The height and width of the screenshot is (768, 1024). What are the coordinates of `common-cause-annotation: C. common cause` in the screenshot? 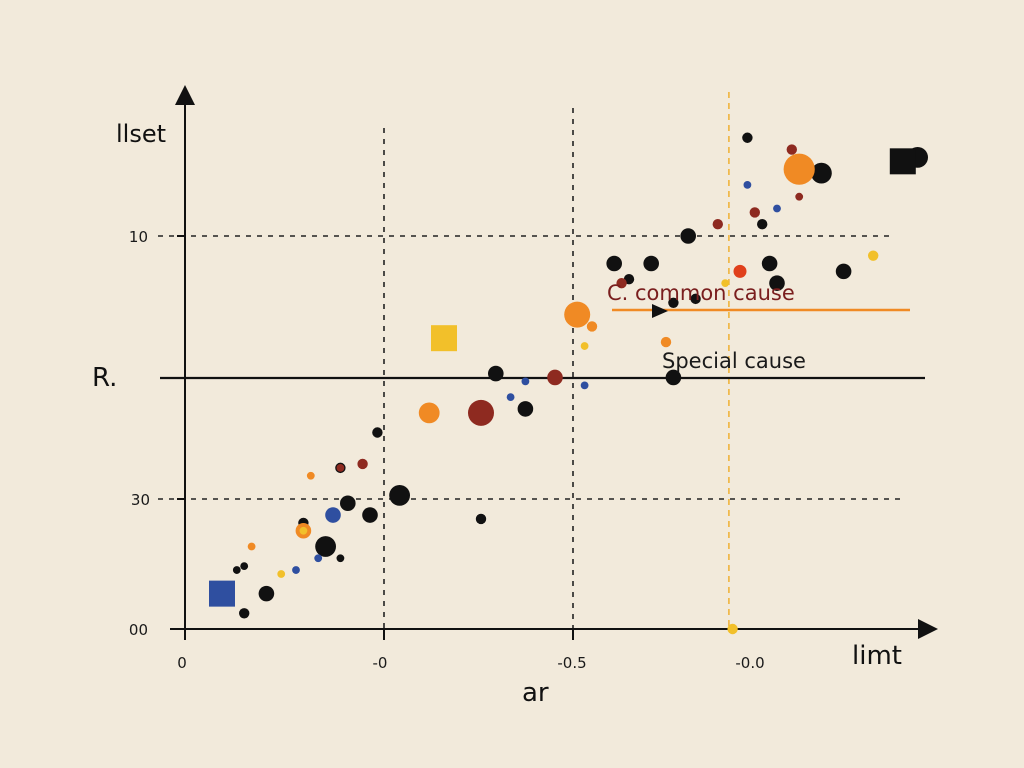 It's located at (701, 293).